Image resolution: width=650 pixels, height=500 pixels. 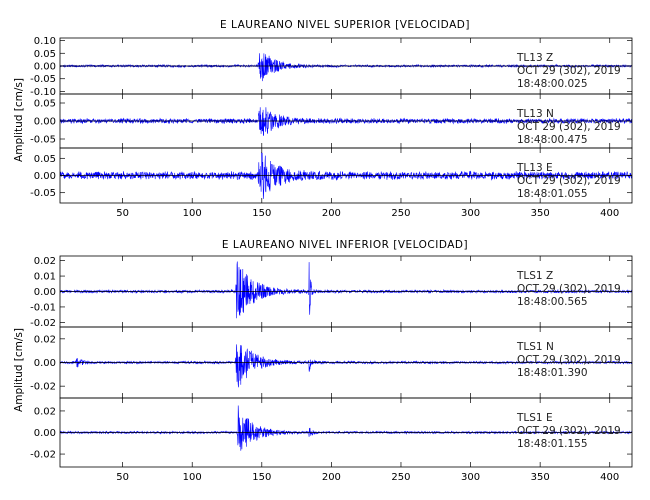 I want to click on station-label: TLS1 N, so click(x=535, y=347).